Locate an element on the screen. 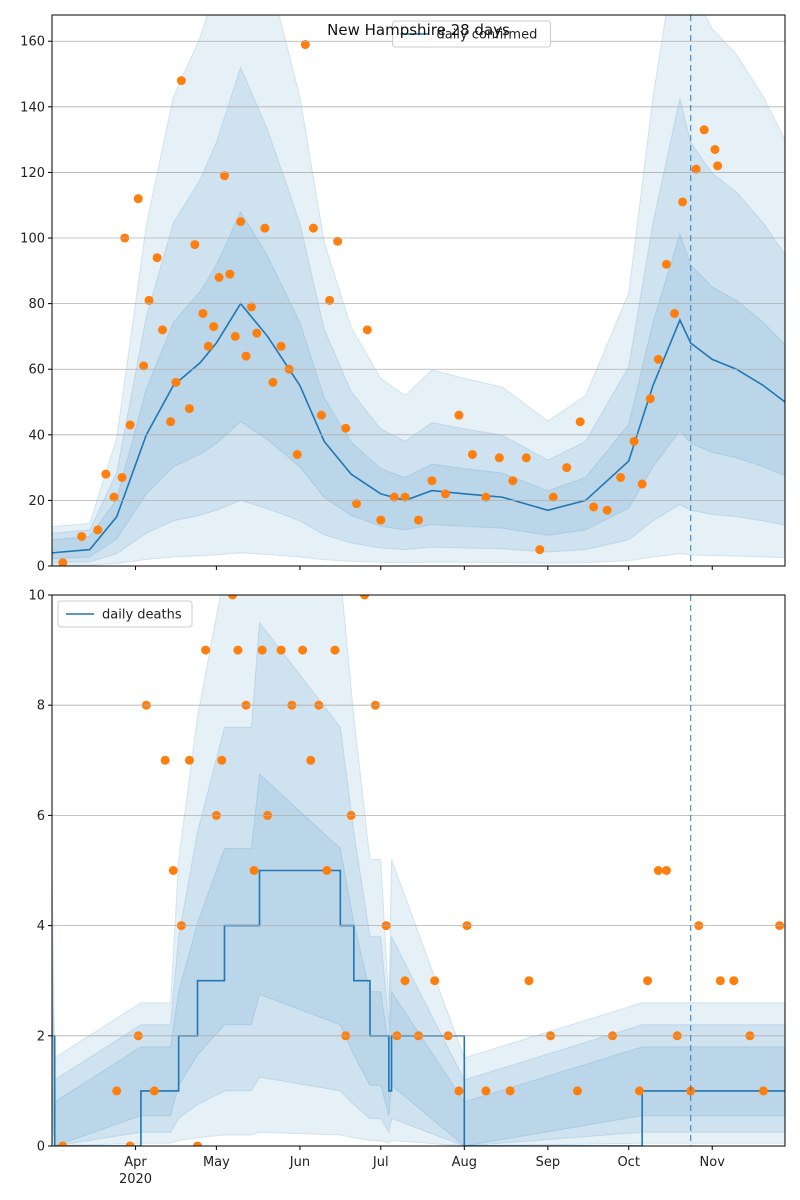 The image size is (800, 1200). legend-label: daily deaths is located at coordinates (142, 615).